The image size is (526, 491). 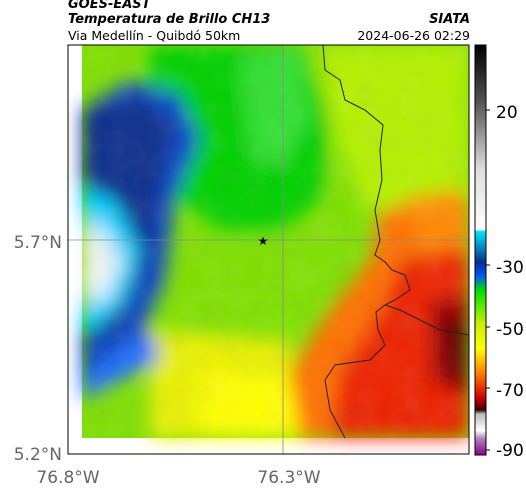 I want to click on colorbar: 20 -30 -50 -70 -90, so click(x=499, y=252).